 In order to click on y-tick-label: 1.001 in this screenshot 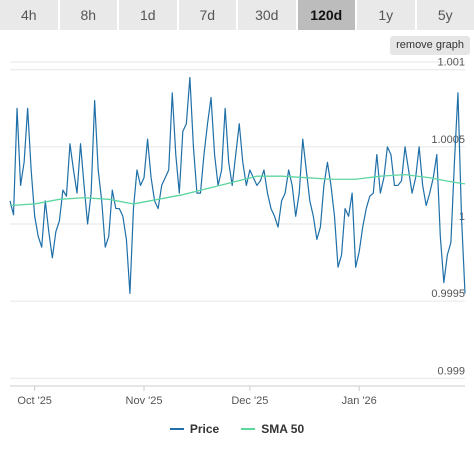, I will do `click(451, 63)`.